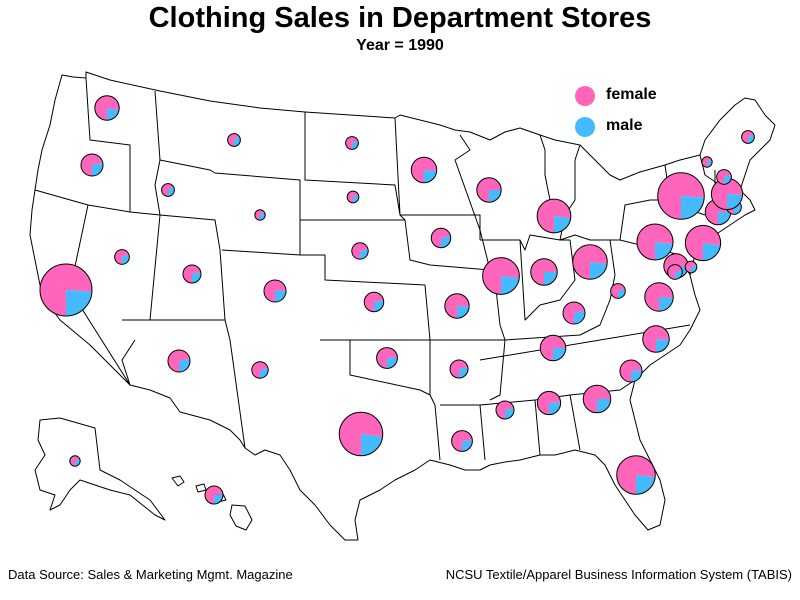  I want to click on legend-label-male: male, so click(624, 125).